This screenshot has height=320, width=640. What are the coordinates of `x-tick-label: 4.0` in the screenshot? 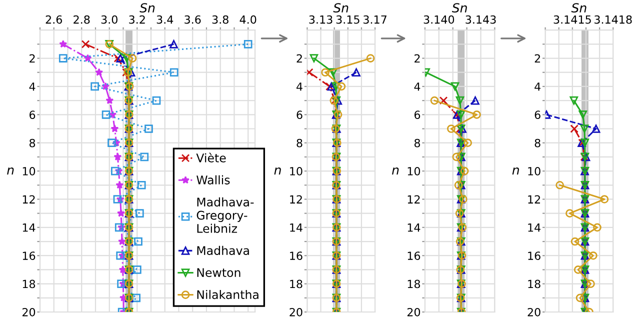 It's located at (248, 19).